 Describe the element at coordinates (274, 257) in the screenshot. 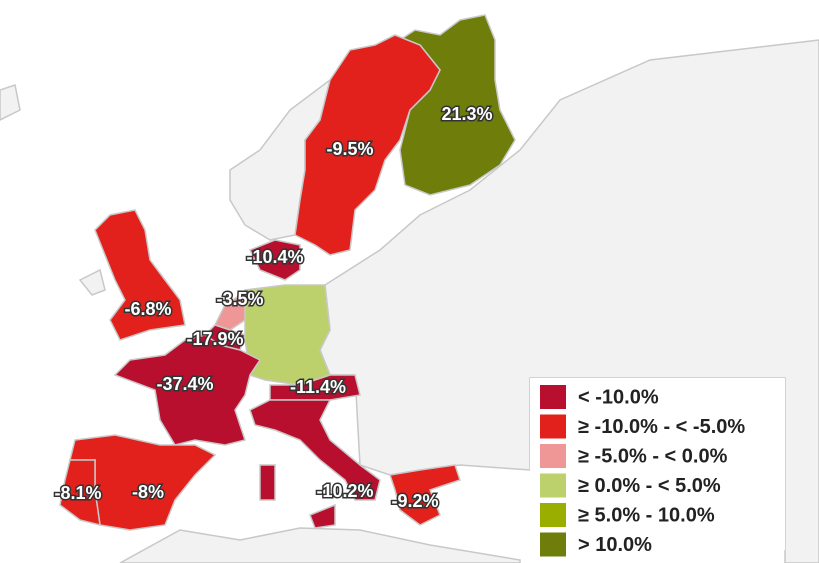

I see `region-label: -10.4%` at that location.